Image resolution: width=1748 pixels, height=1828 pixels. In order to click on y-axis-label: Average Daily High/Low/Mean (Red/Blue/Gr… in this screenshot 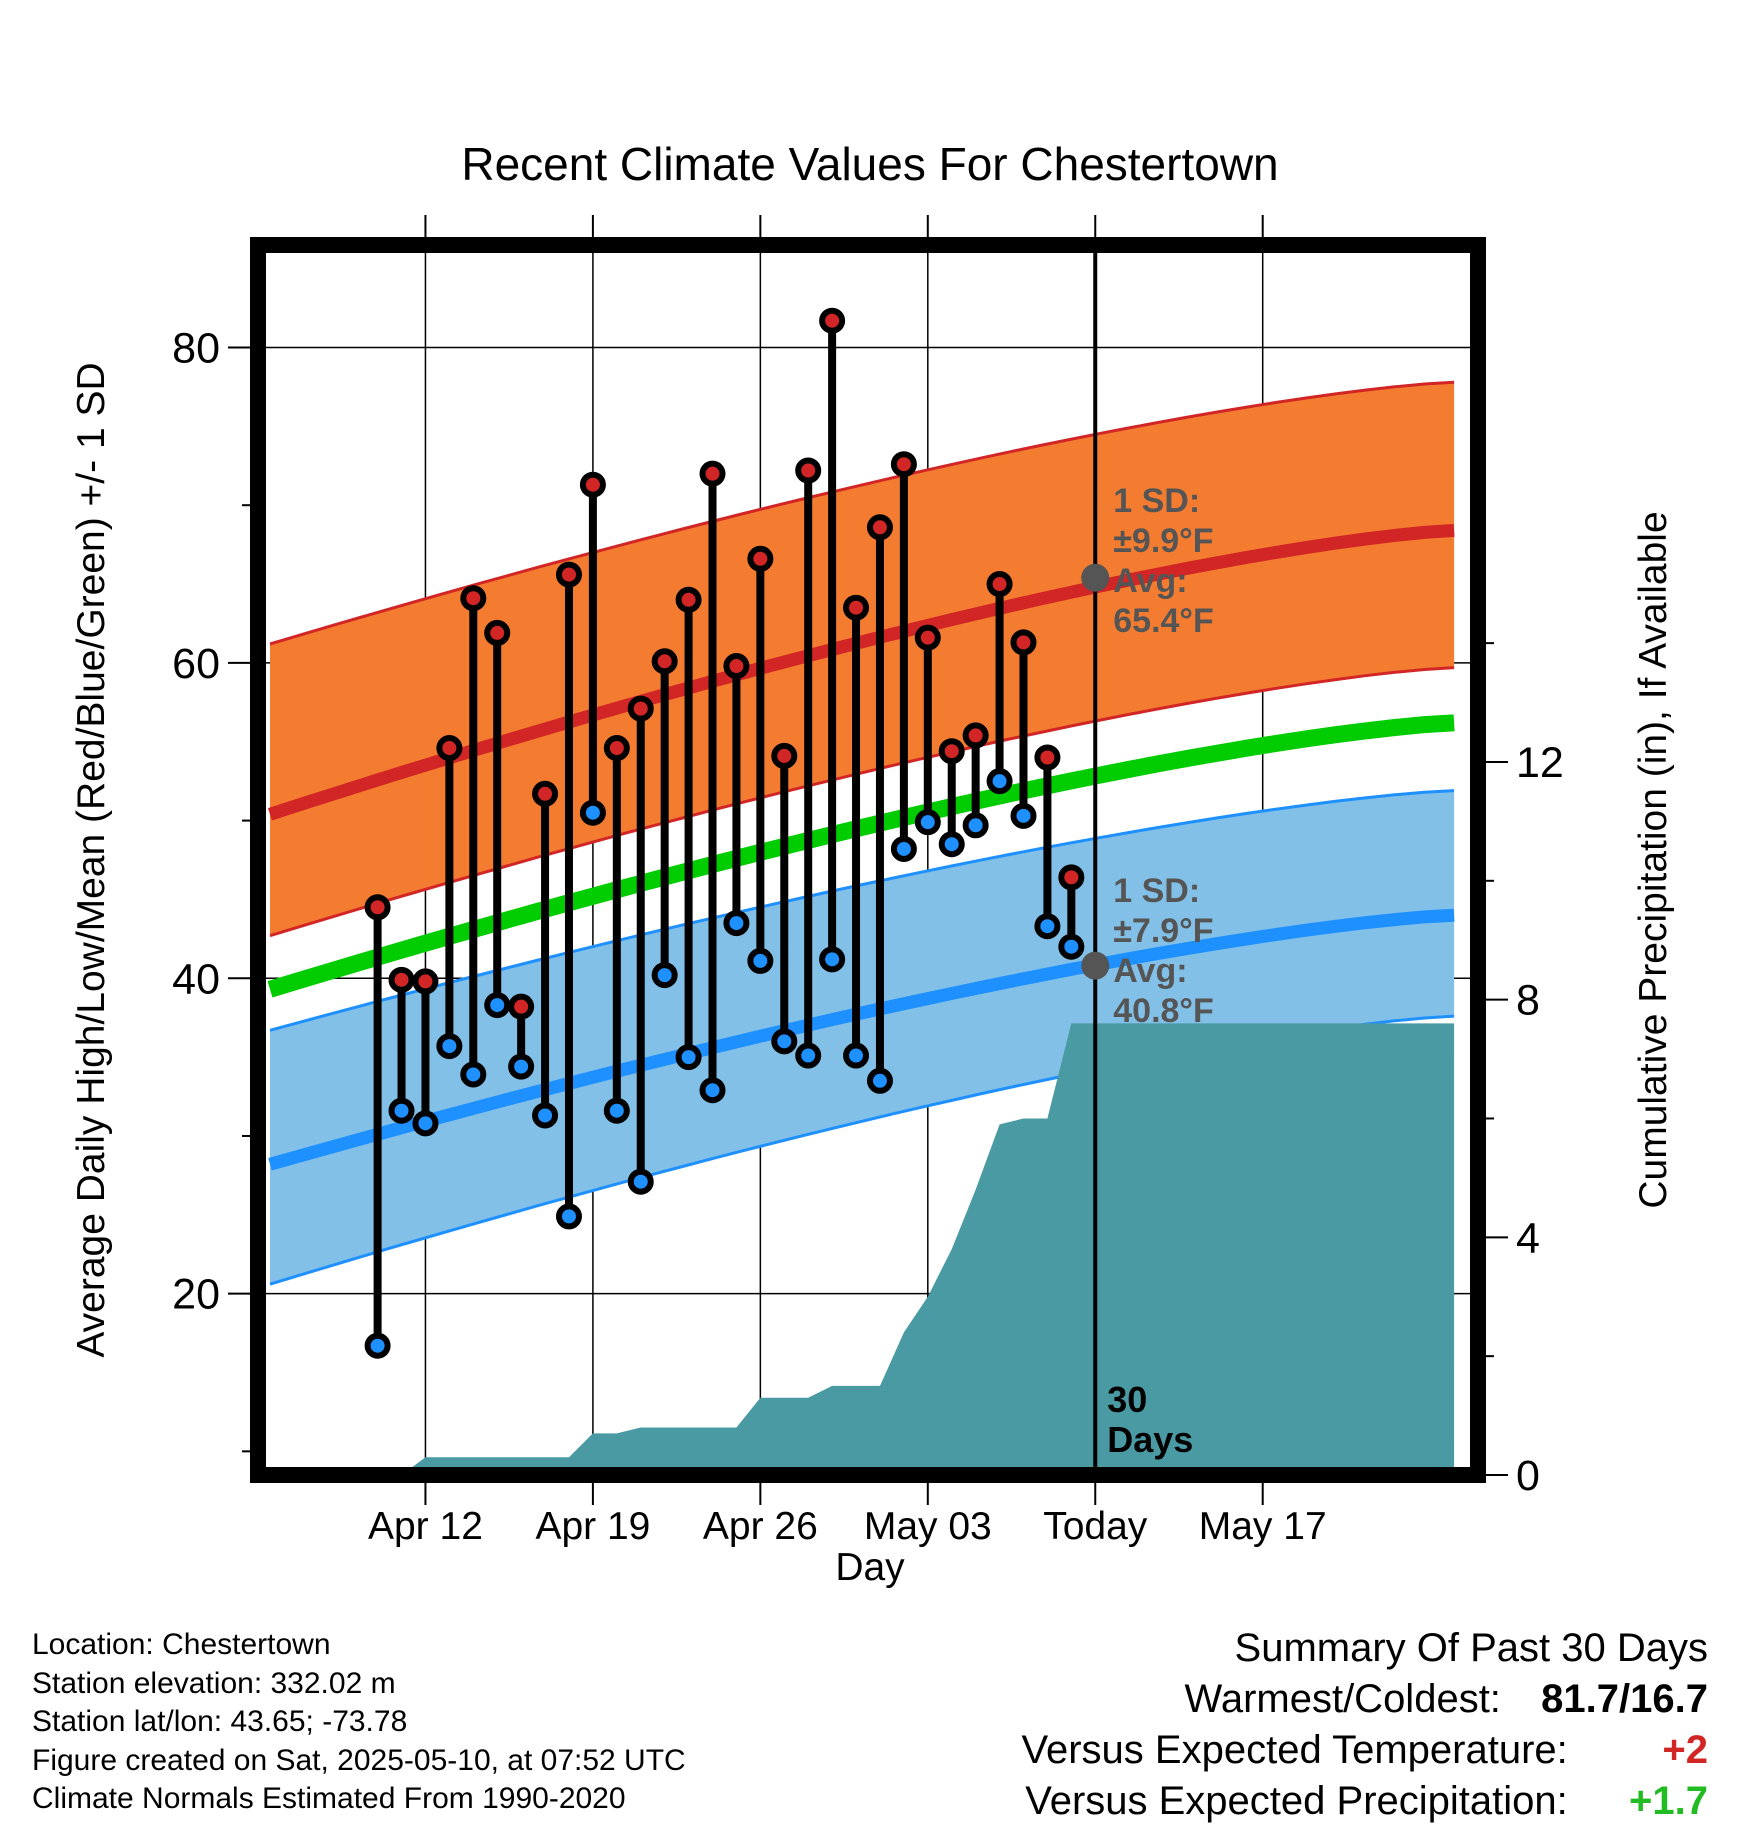, I will do `click(91, 859)`.